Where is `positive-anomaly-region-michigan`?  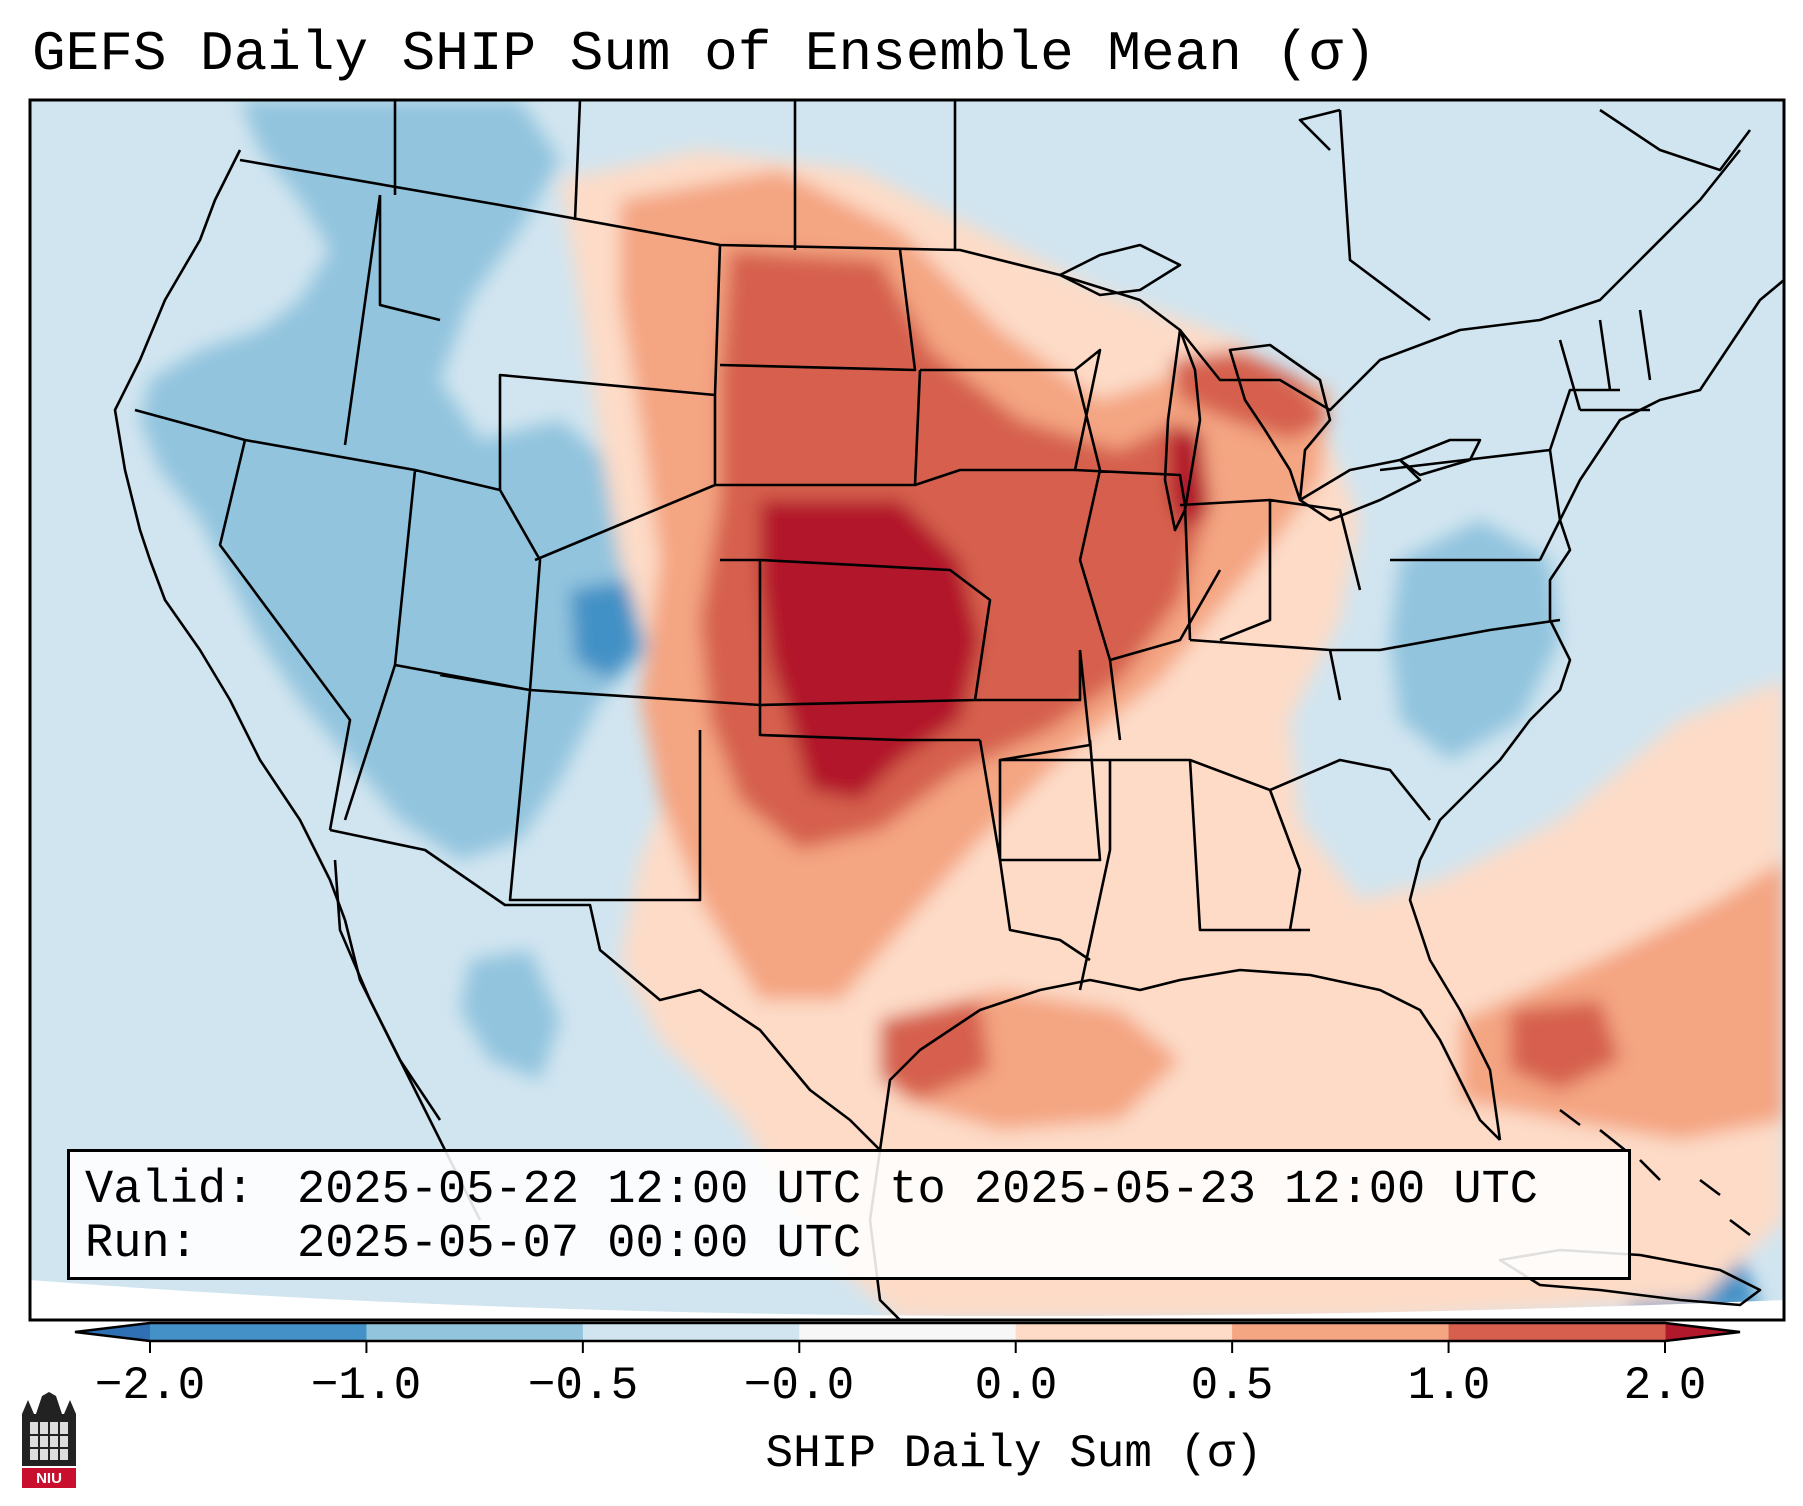 positive-anomaly-region-michigan is located at coordinates (1250, 395).